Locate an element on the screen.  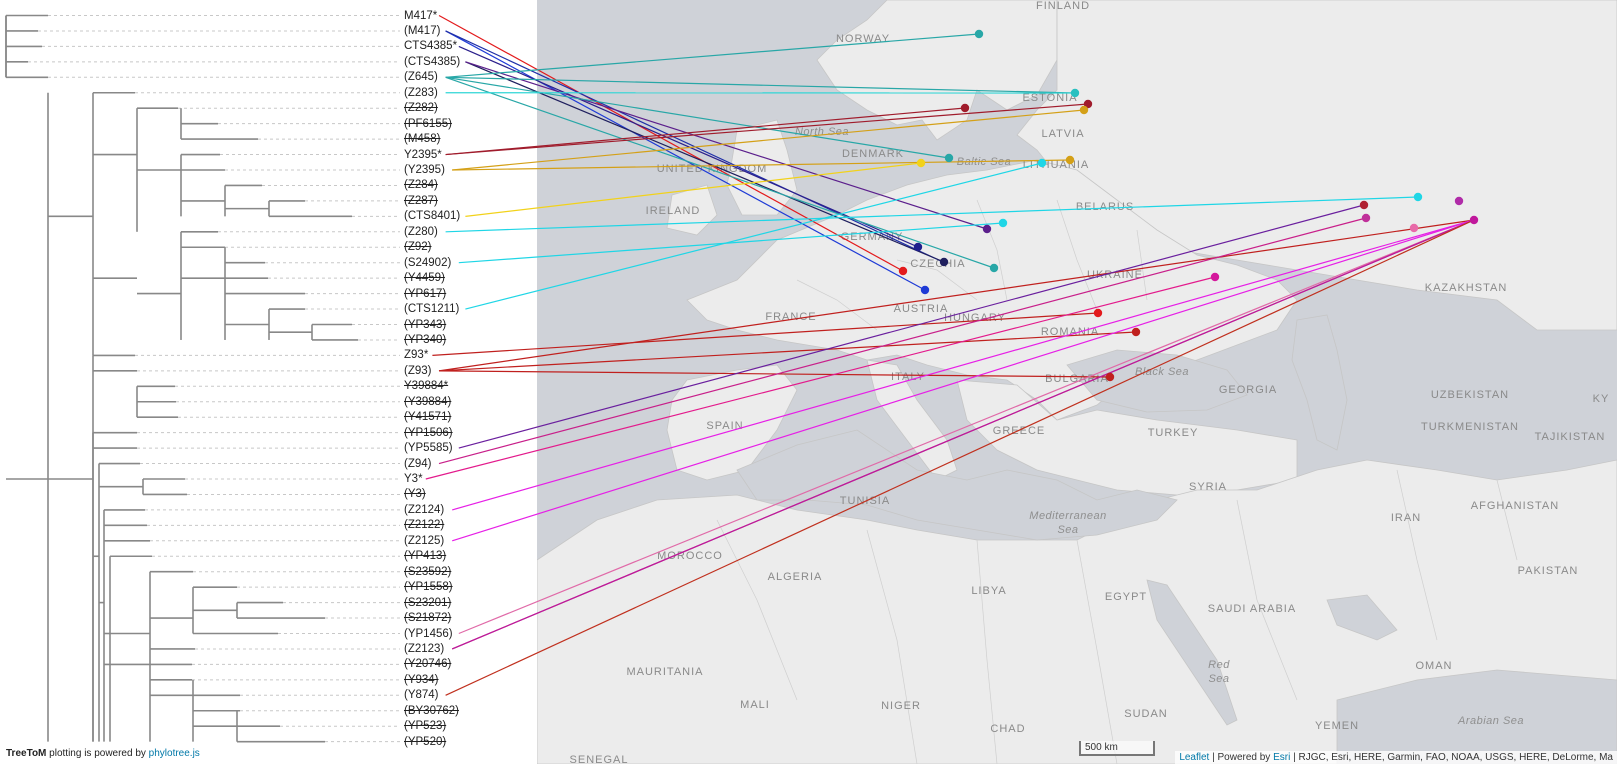
country-label: GEORGIA is located at coordinates (1248, 390).